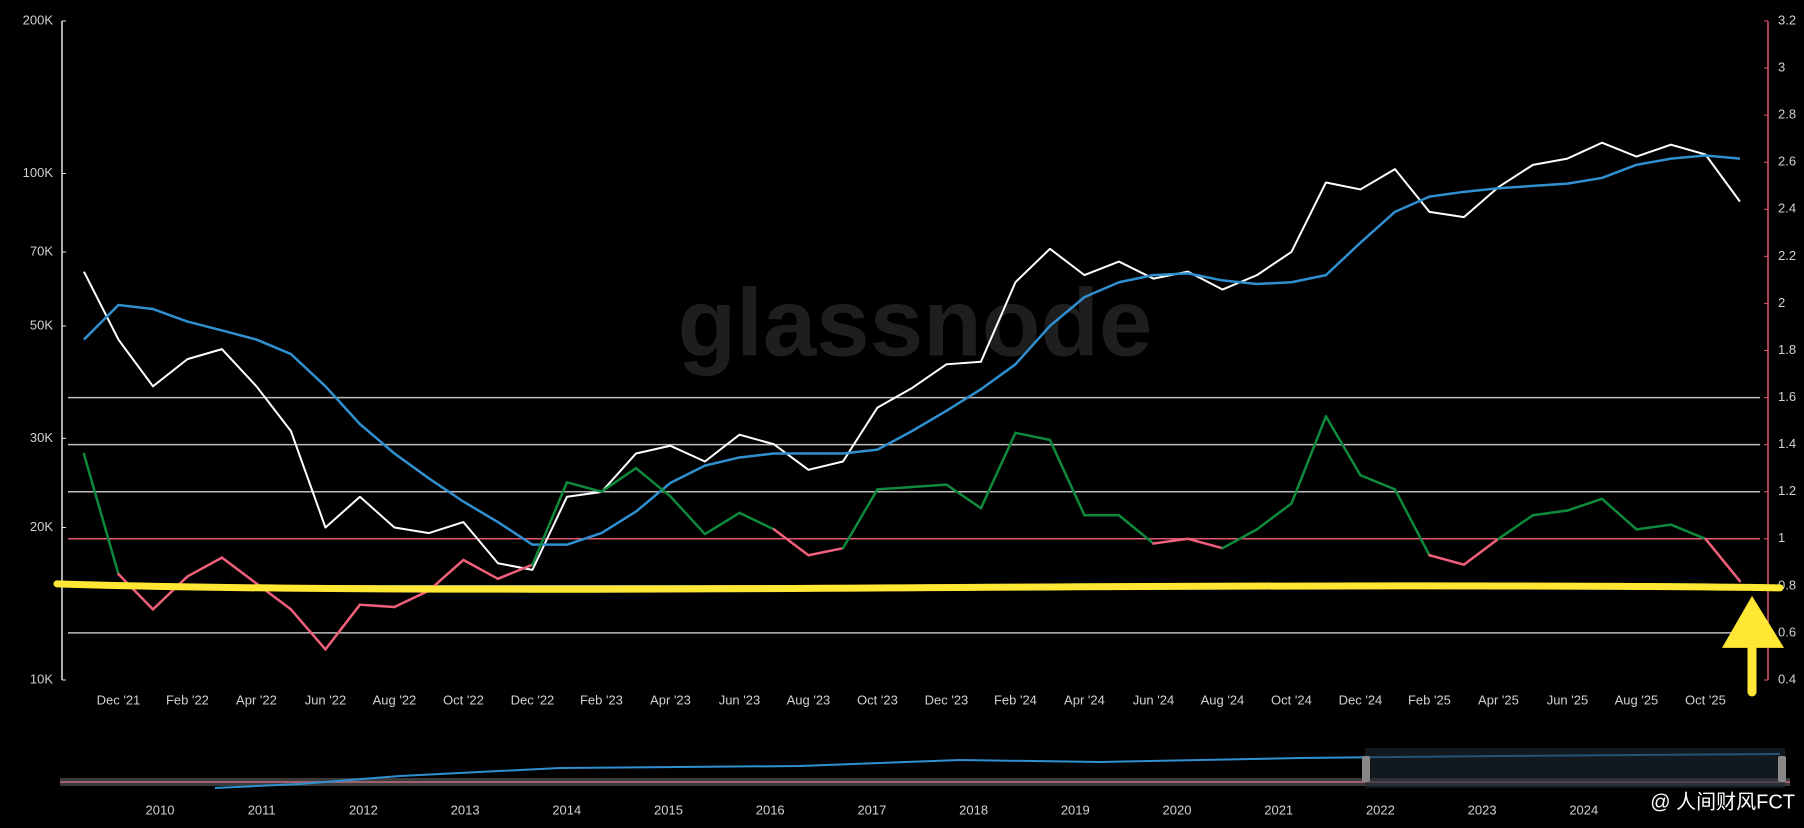 The width and height of the screenshot is (1804, 828). Describe the element at coordinates (41, 678) in the screenshot. I see `y-tick-label: 10K` at that location.